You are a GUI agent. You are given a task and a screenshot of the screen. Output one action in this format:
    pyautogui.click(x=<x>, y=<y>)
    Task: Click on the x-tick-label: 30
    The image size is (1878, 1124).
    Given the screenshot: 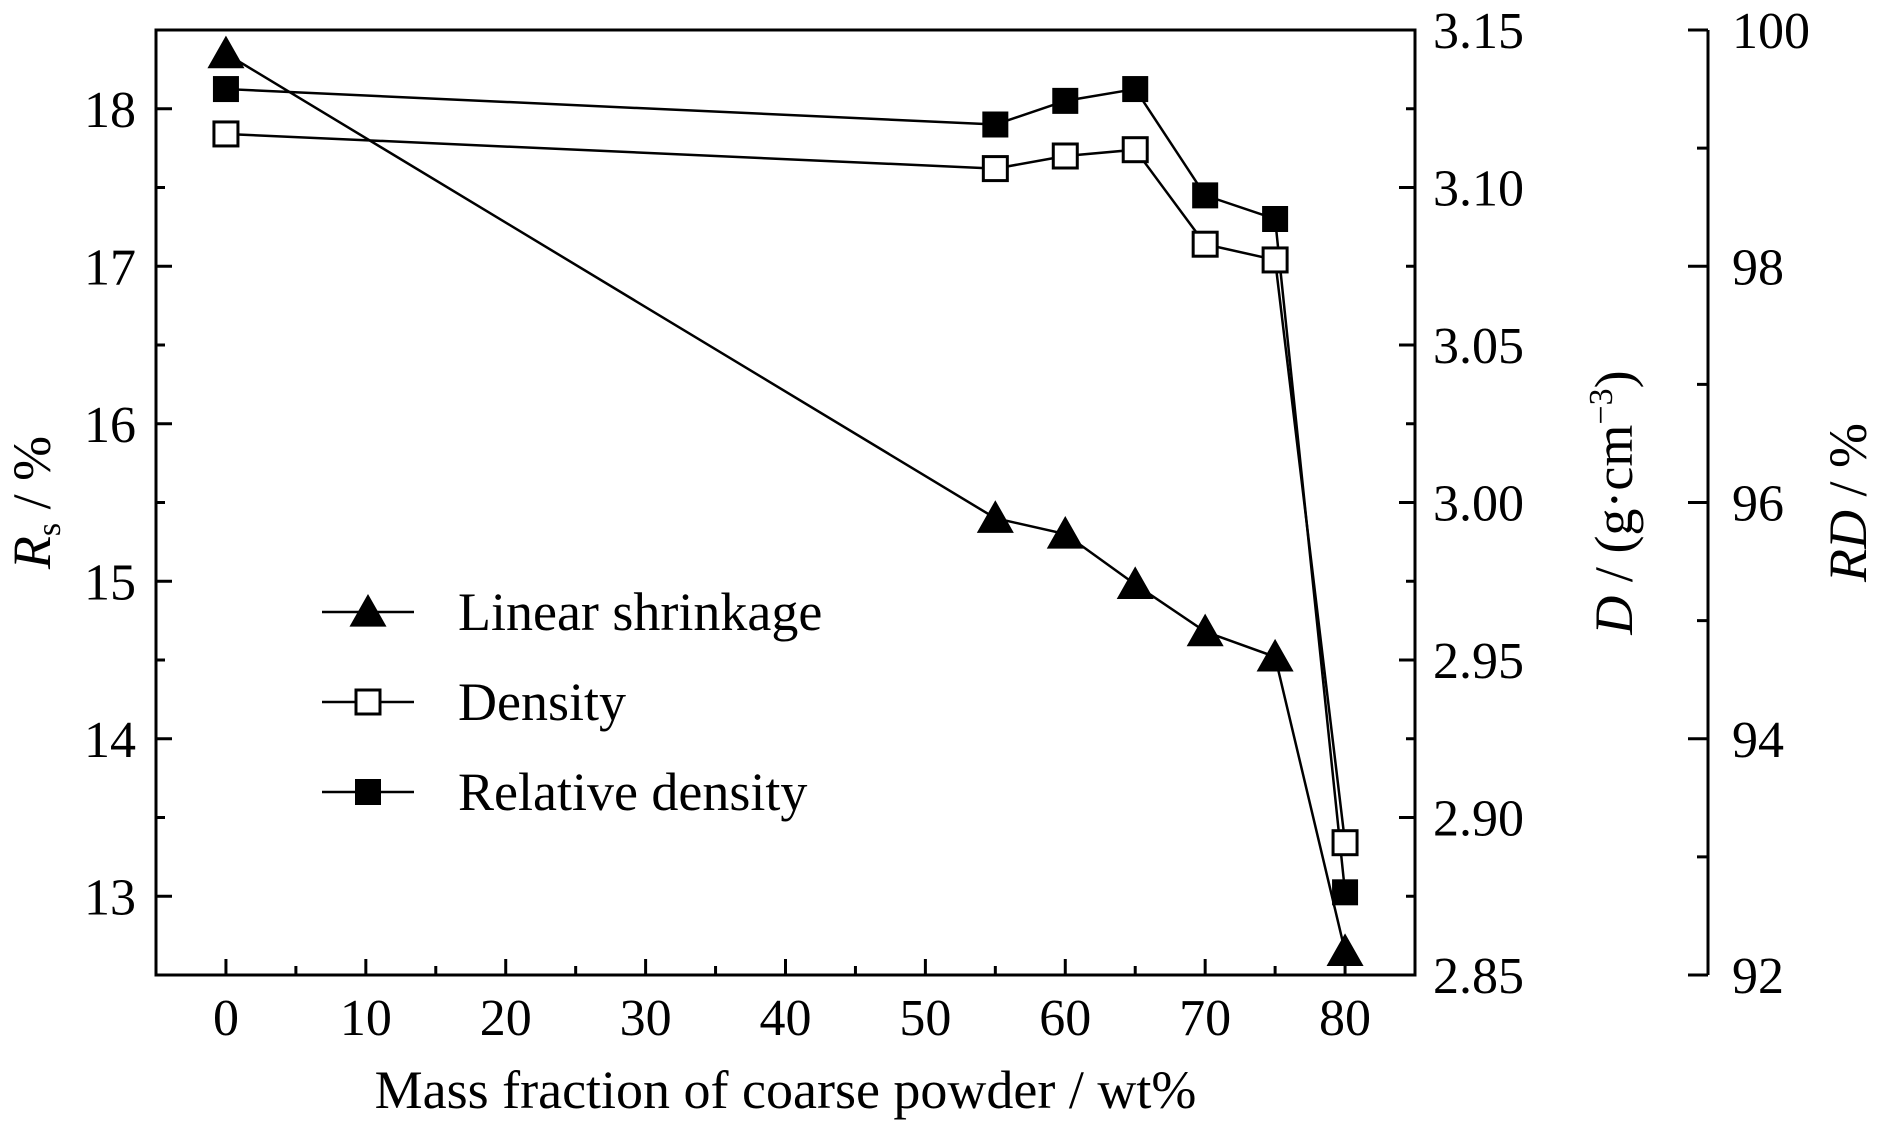 What is the action you would take?
    pyautogui.click(x=646, y=1018)
    